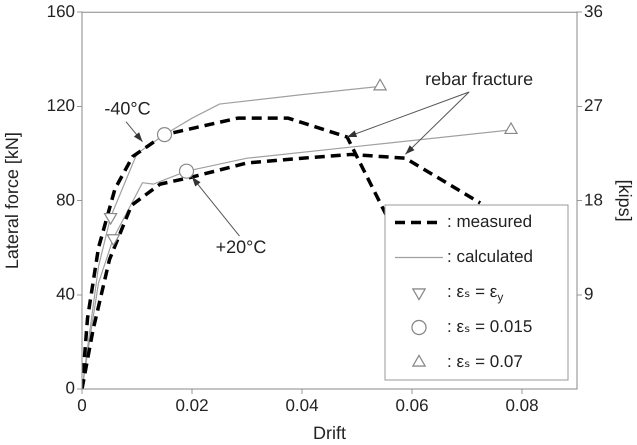 Image resolution: width=637 pixels, height=445 pixels. I want to click on x-tick-label: 0, so click(82, 405).